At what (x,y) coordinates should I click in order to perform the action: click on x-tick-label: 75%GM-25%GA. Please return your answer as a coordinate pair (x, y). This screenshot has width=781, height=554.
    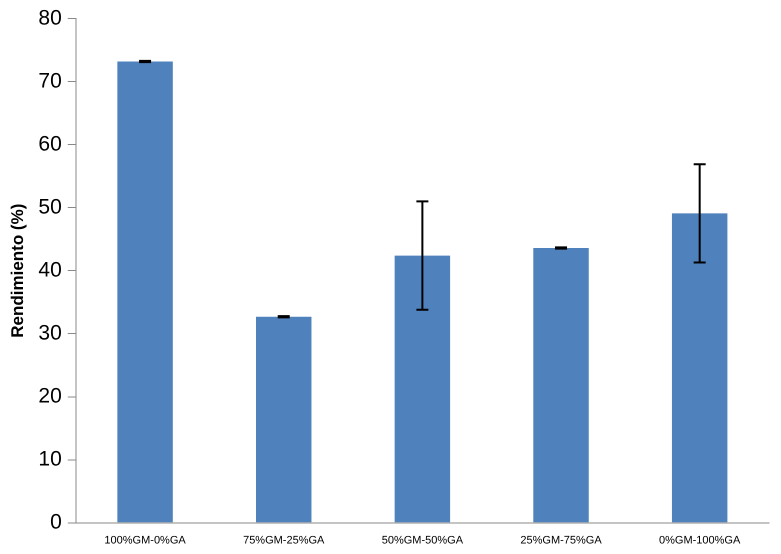
    Looking at the image, I should click on (284, 540).